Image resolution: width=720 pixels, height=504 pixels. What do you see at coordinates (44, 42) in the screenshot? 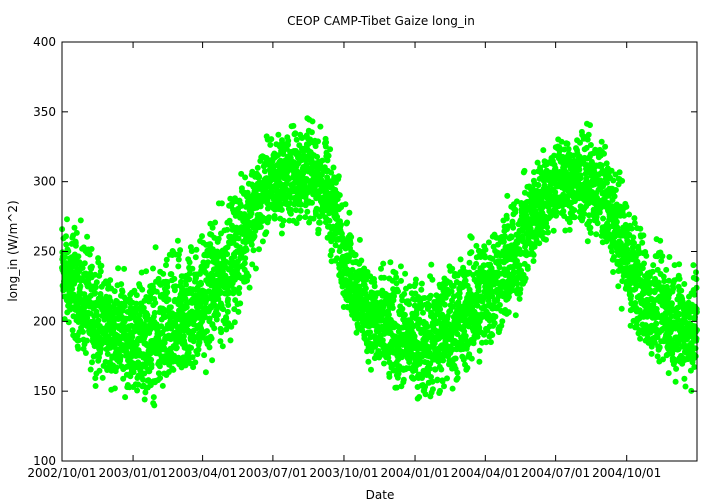
I see `y-tick-label: 400` at bounding box center [44, 42].